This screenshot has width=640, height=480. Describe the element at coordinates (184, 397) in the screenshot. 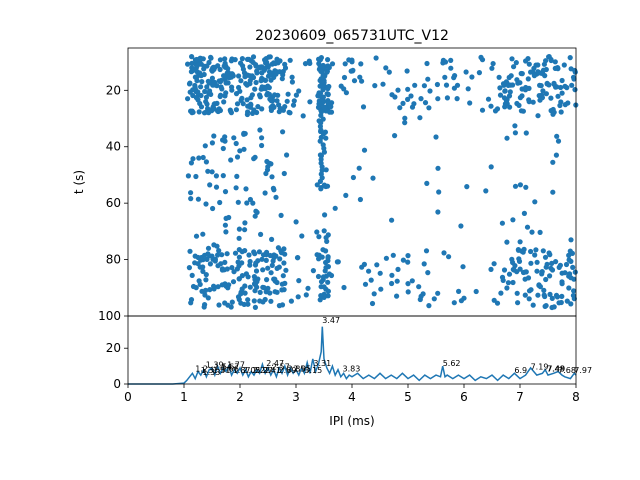

I see `hist-x-tick-label: 1` at that location.